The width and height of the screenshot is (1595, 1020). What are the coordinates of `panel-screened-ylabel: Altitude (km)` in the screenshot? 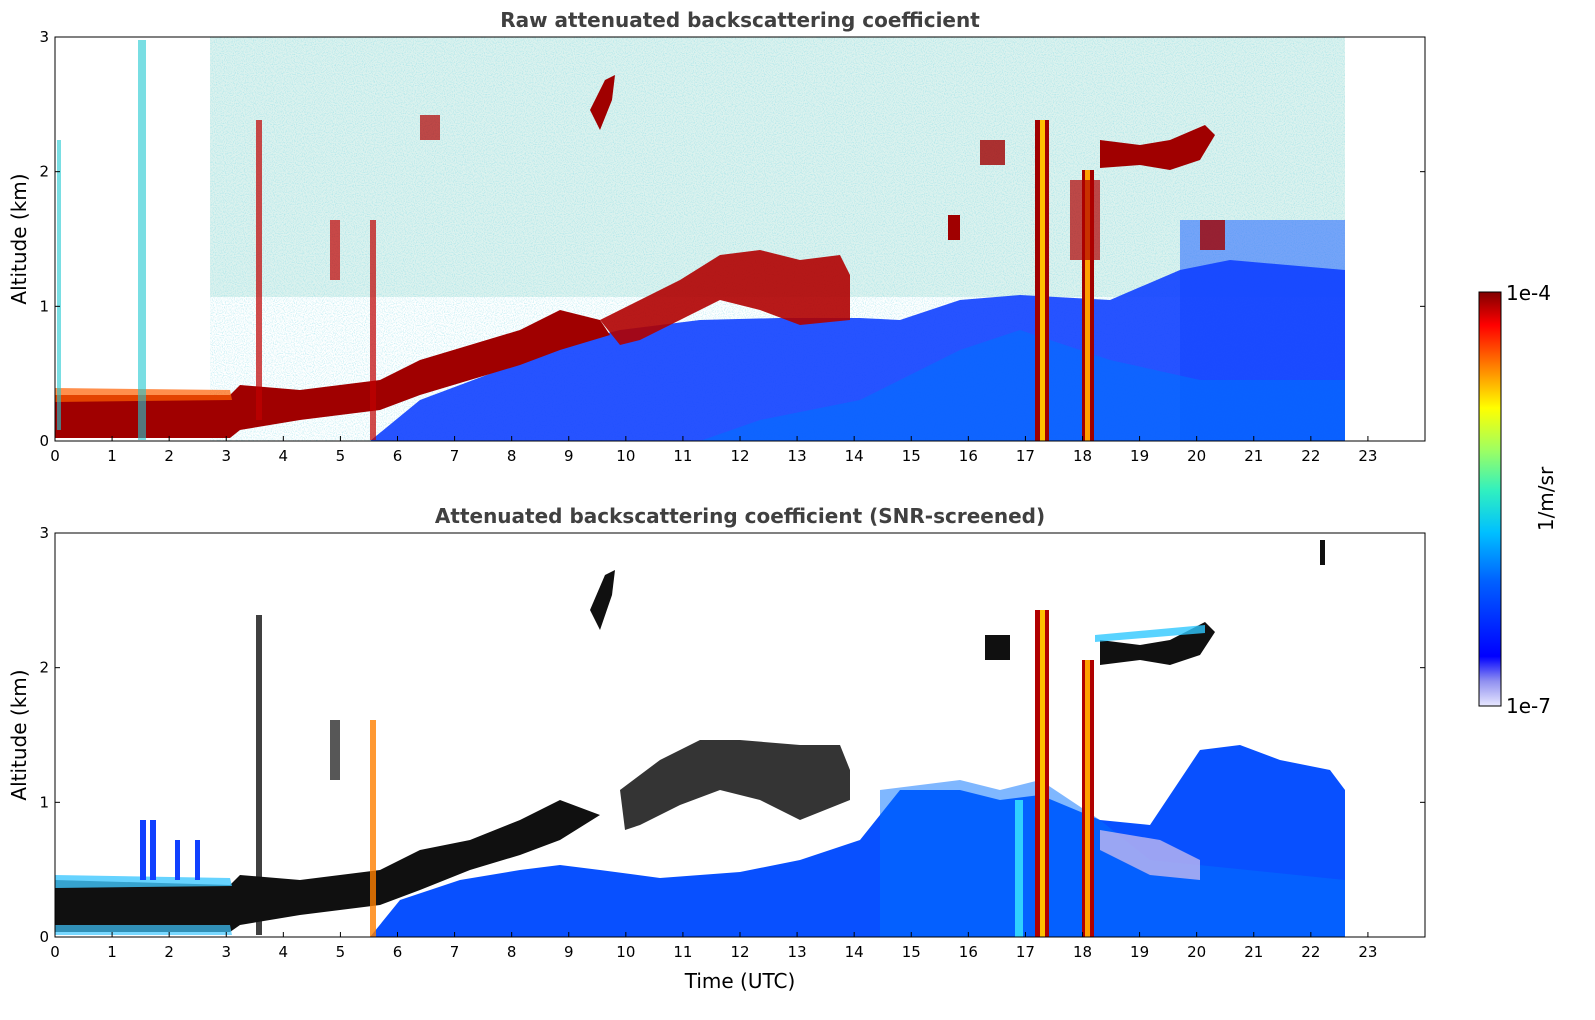 It's located at (19, 734).